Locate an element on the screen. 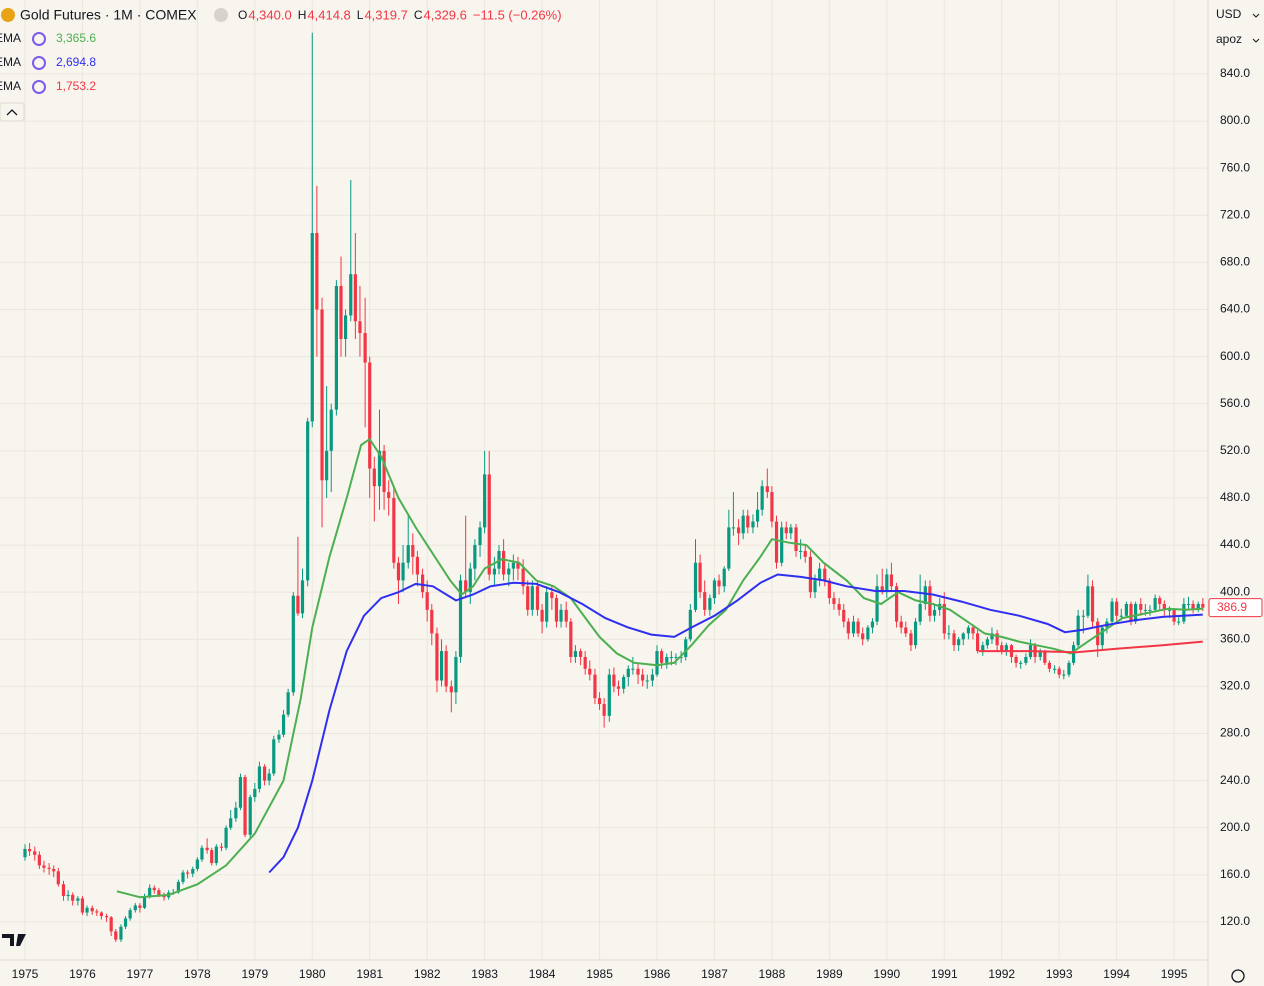  x-tick-label: 1994 is located at coordinates (1116, 974).